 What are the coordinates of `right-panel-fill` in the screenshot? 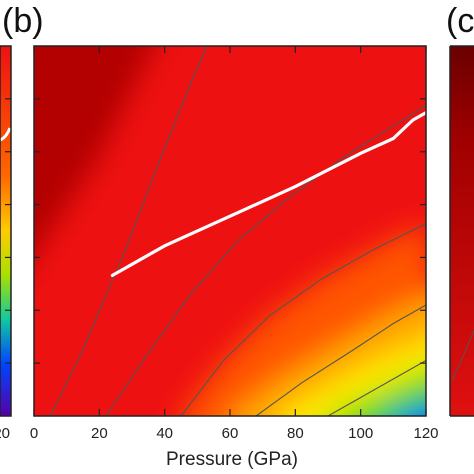 It's located at (462, 231).